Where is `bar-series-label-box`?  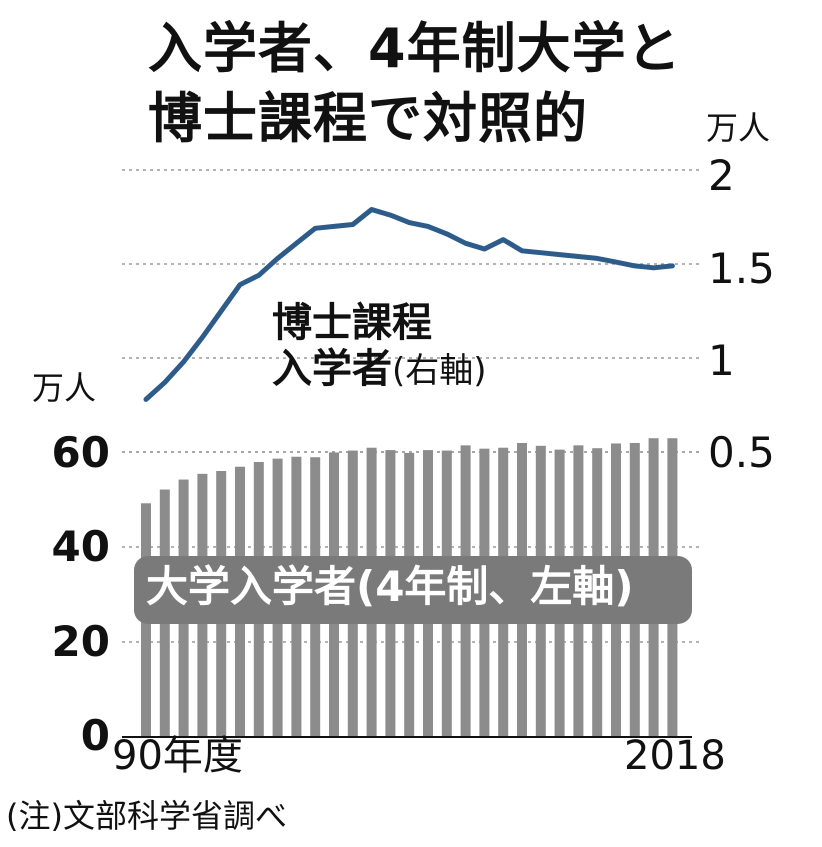 bar-series-label-box is located at coordinates (413, 590).